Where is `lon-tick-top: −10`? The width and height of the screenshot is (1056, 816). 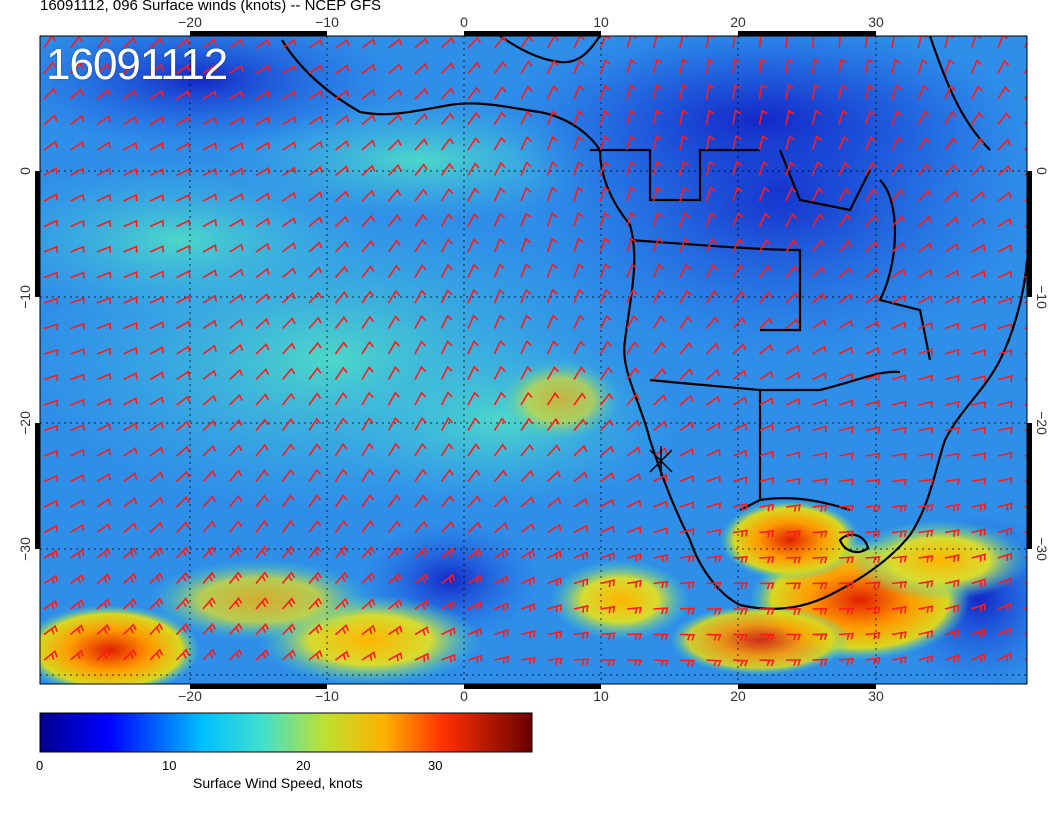
lon-tick-top: −10 is located at coordinates (327, 22).